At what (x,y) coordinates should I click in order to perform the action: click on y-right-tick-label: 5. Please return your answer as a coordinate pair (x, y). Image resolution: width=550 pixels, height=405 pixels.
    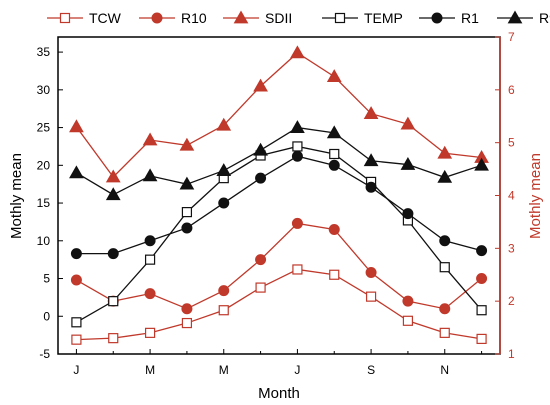
    Looking at the image, I should click on (511, 143).